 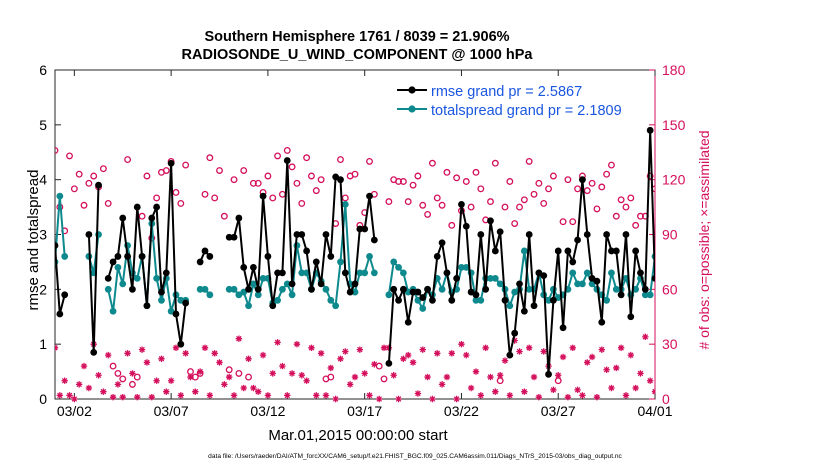 I want to click on x-tick-label: 03/07, so click(x=171, y=411).